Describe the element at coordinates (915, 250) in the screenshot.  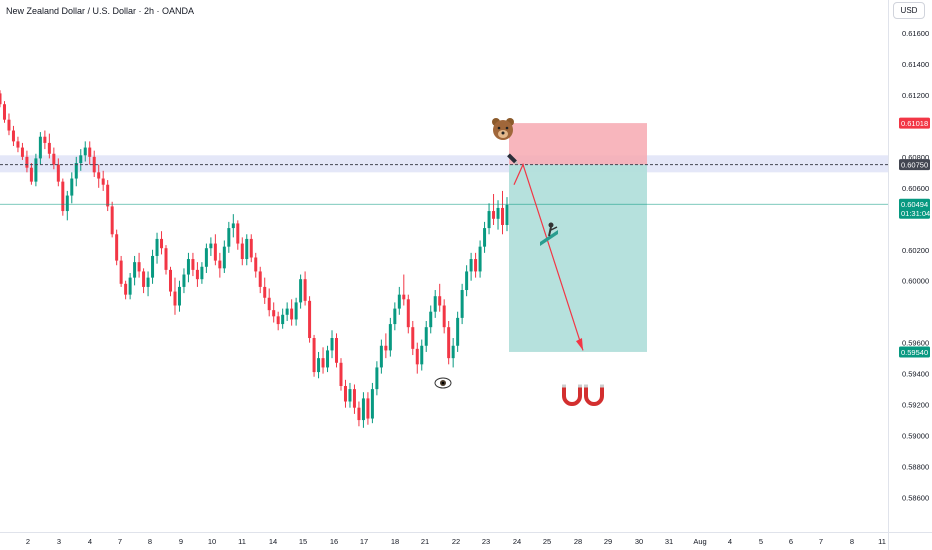
I see `price-tick-label: 0.60200` at that location.